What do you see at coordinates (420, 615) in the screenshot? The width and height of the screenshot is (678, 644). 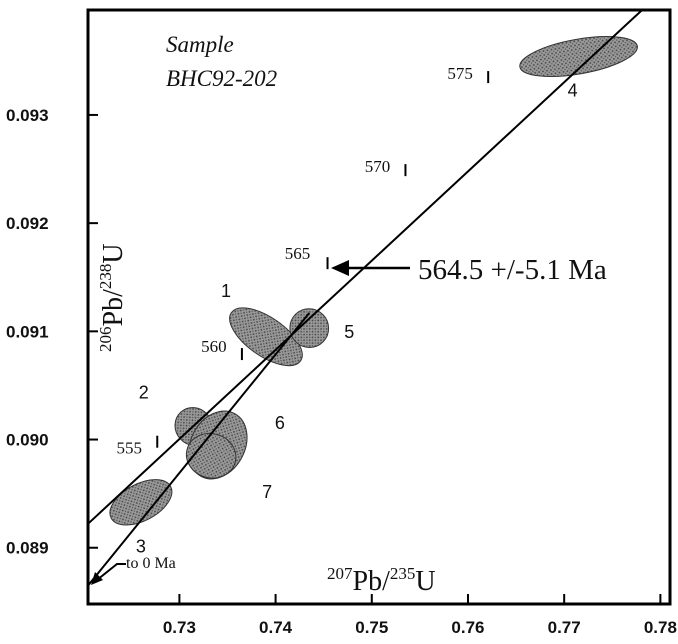 I see `x-axis: 0.73 0.74 0.75 0.76 0.77 0.78` at bounding box center [420, 615].